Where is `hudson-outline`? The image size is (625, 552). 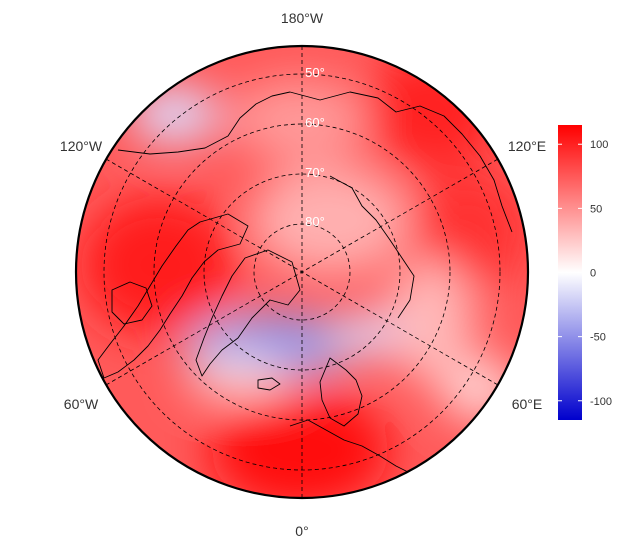 hudson-outline is located at coordinates (132, 303).